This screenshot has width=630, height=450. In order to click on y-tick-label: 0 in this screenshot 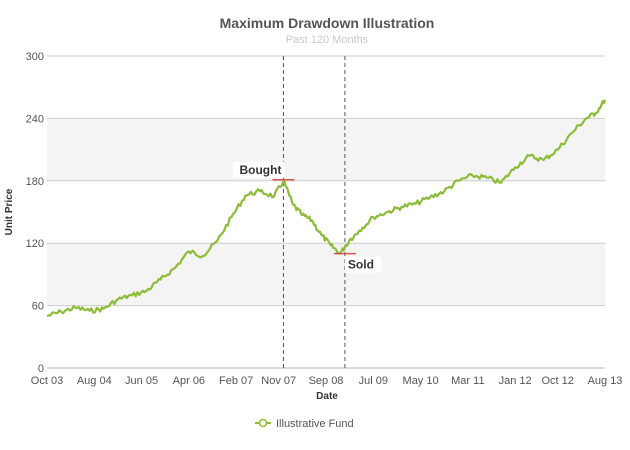, I will do `click(41, 369)`.